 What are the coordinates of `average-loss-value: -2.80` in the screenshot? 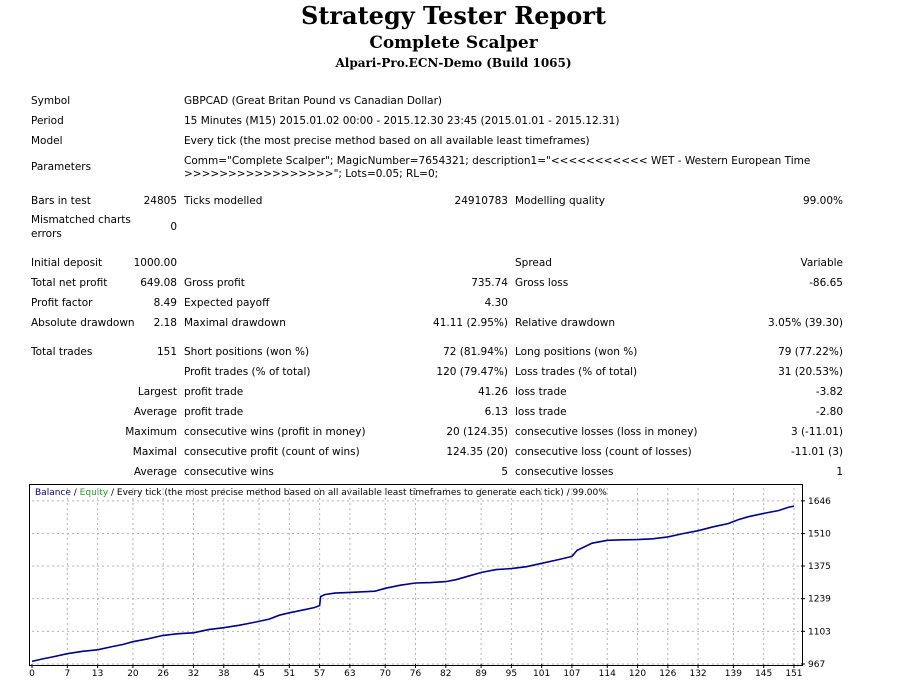 It's located at (829, 412).